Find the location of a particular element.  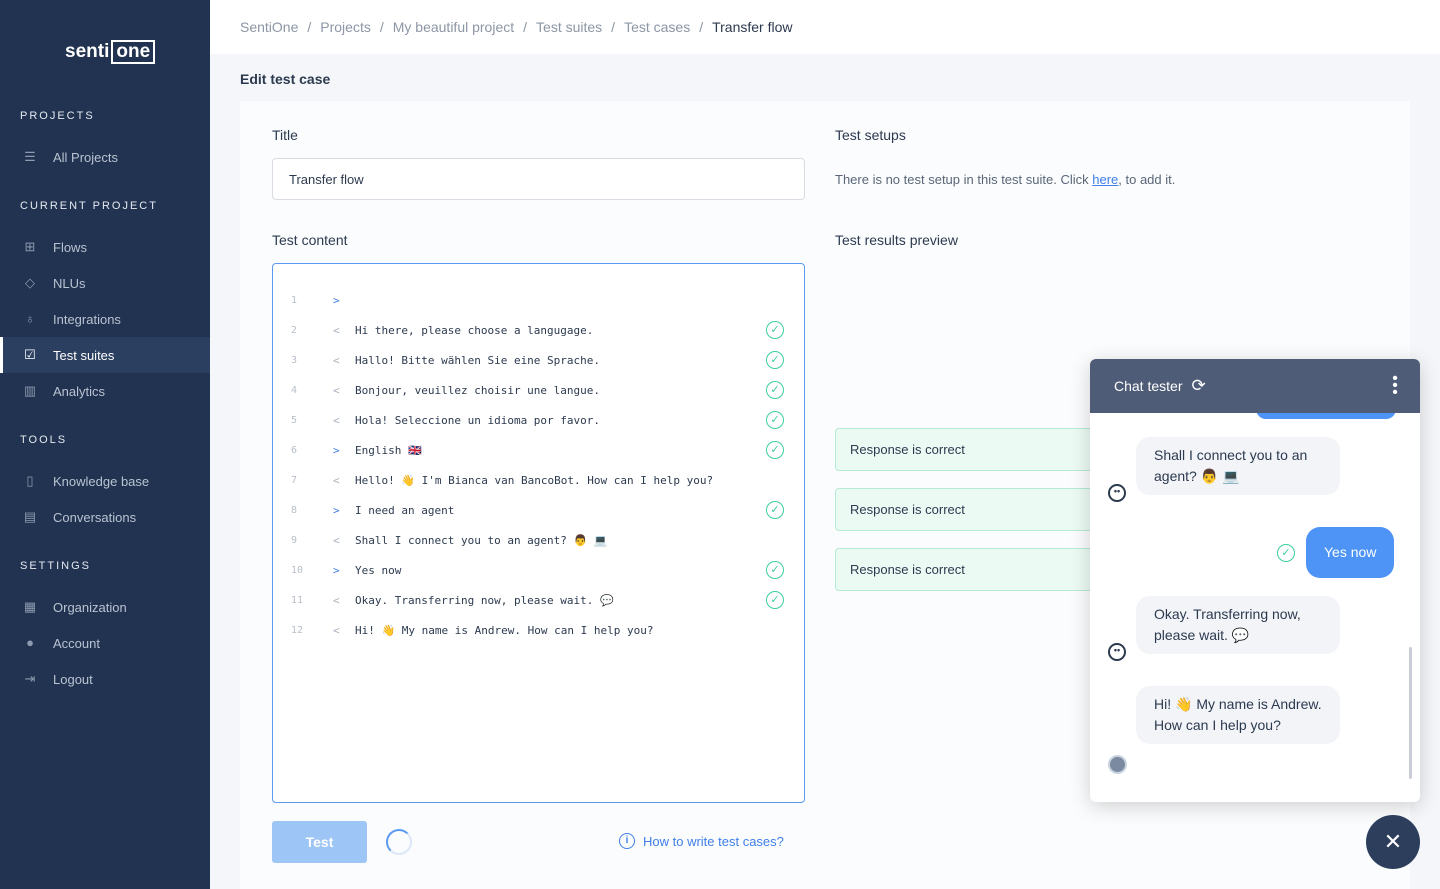

breadcrumb-item: Test suites is located at coordinates (569, 27).